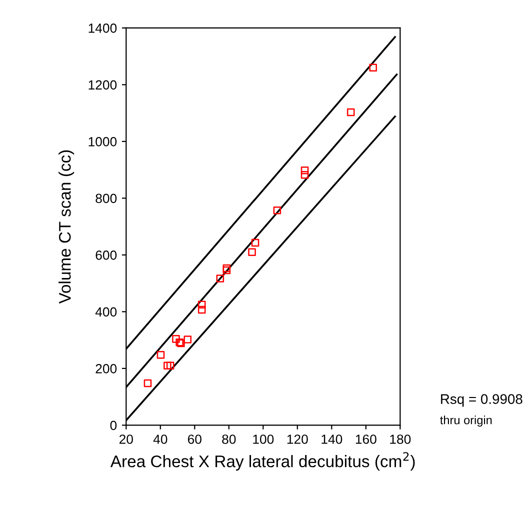  Describe the element at coordinates (263, 439) in the screenshot. I see `x-tick-label: 100` at that location.